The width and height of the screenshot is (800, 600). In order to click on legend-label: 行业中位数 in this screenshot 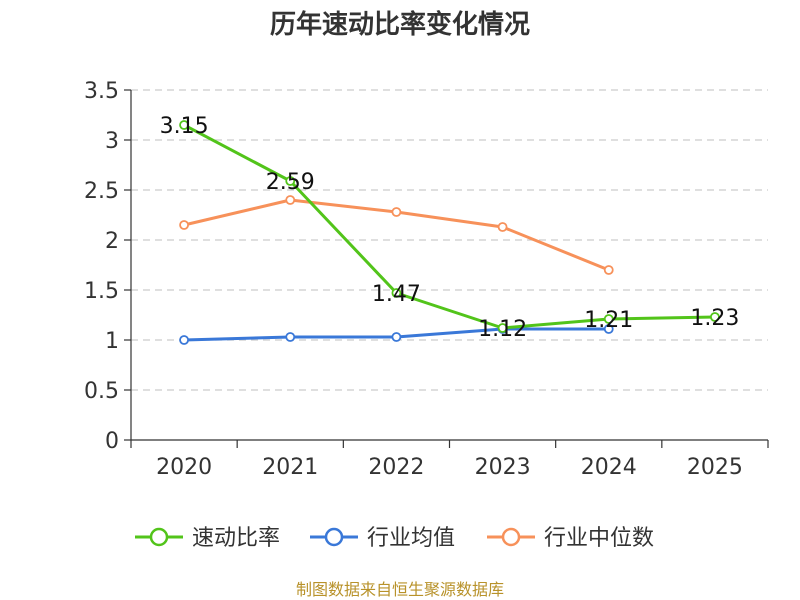, I will do `click(599, 538)`.